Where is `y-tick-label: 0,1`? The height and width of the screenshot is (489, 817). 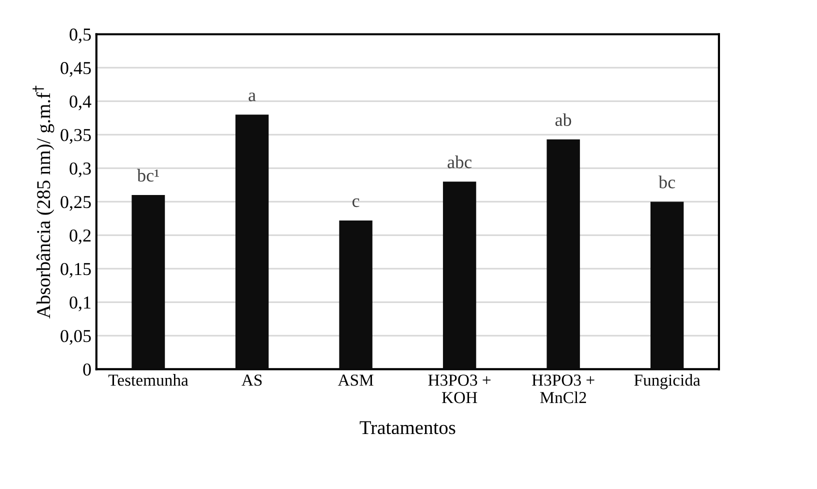 y-tick-label: 0,1 is located at coordinates (80, 304).